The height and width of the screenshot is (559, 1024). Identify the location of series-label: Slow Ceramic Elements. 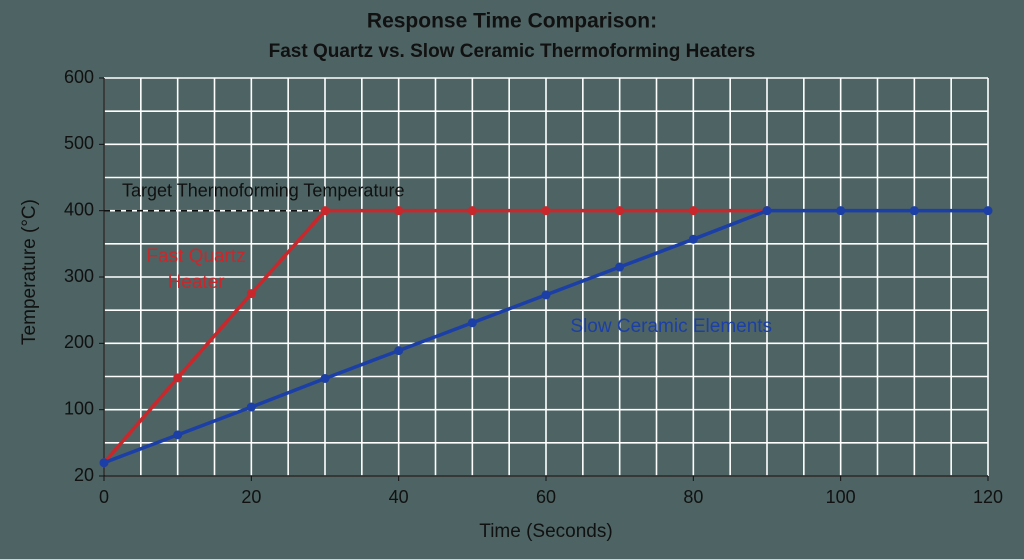
(671, 326).